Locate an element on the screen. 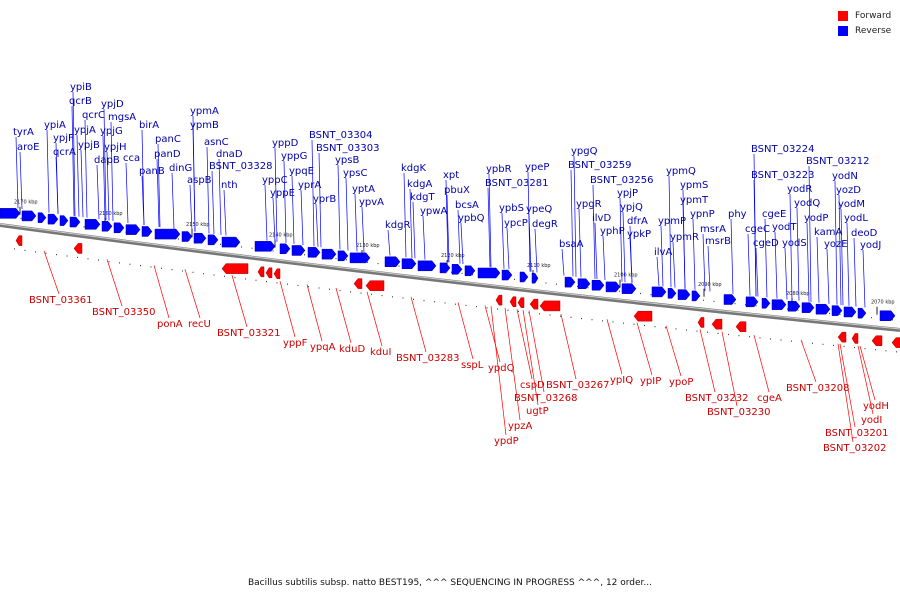  gene-label-bsnt-03321: BSNT_03321 is located at coordinates (248, 333).